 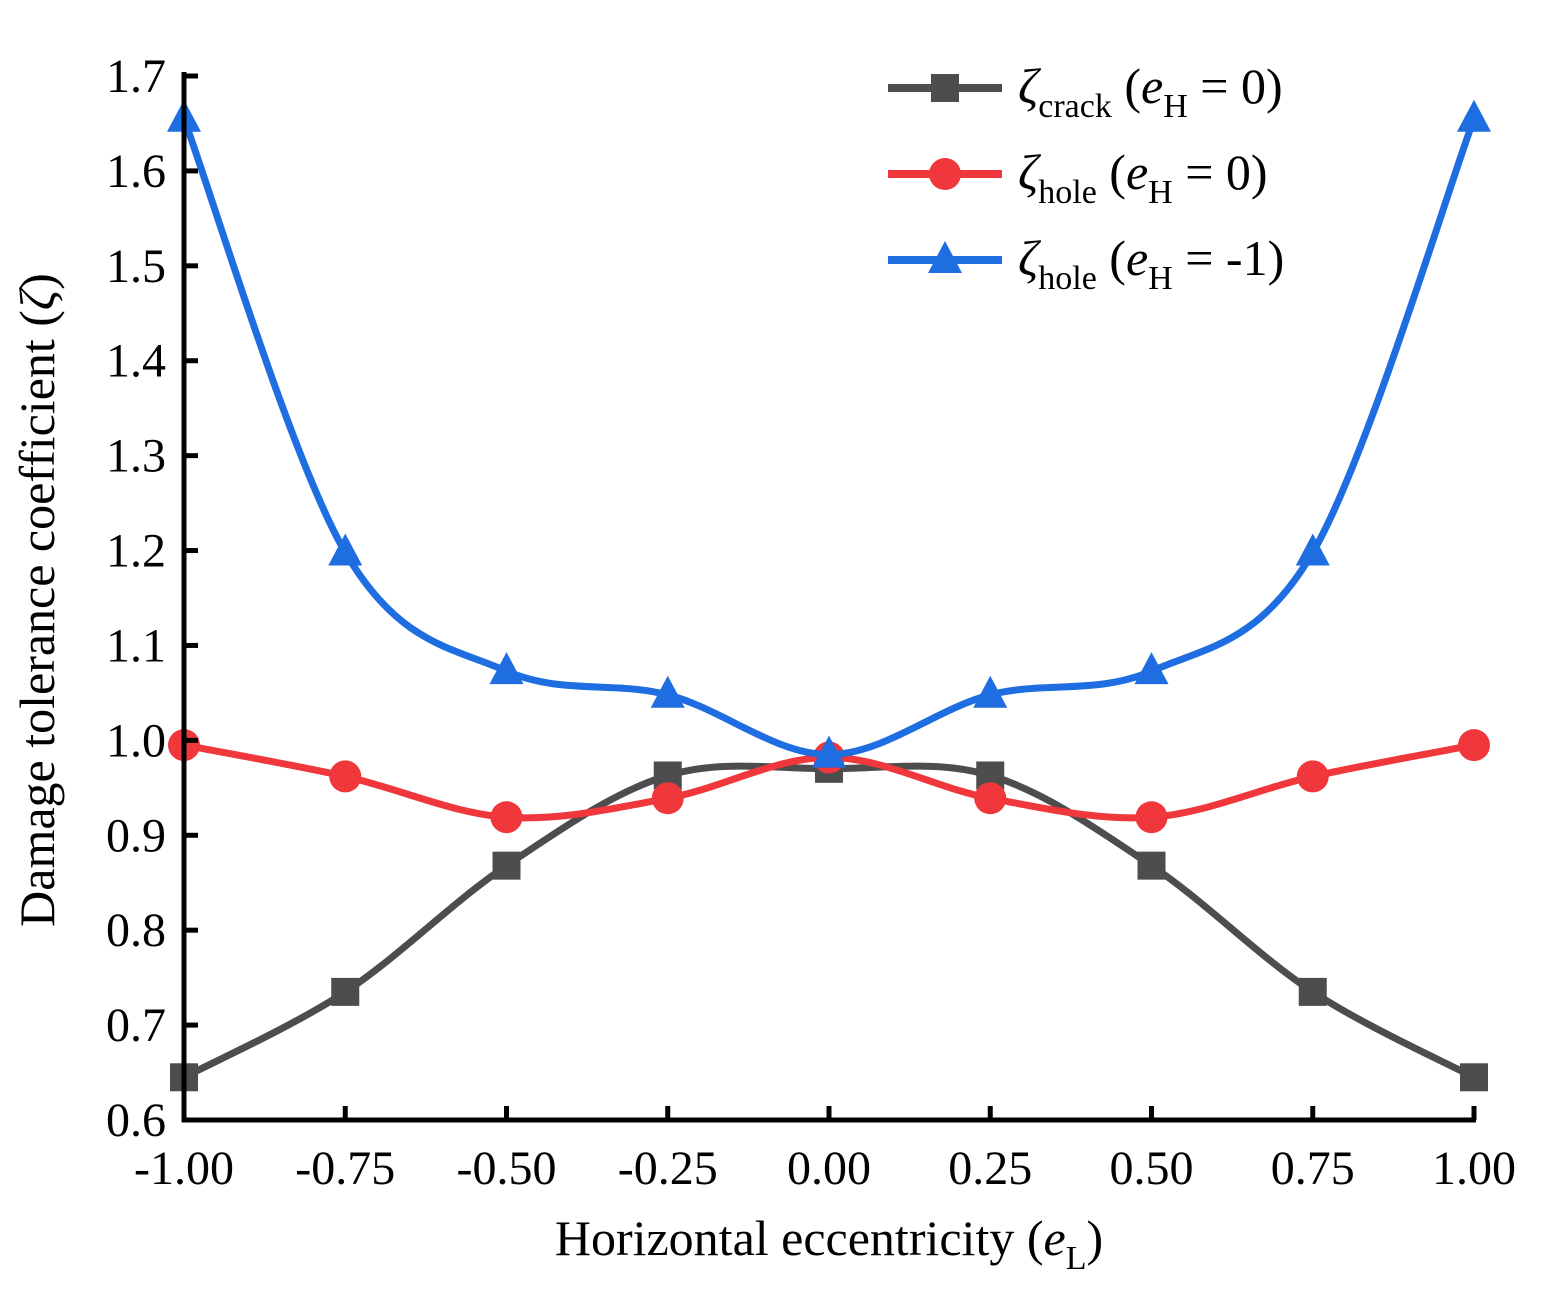 What do you see at coordinates (136, 645) in the screenshot?
I see `y-tick-label: 1.1` at bounding box center [136, 645].